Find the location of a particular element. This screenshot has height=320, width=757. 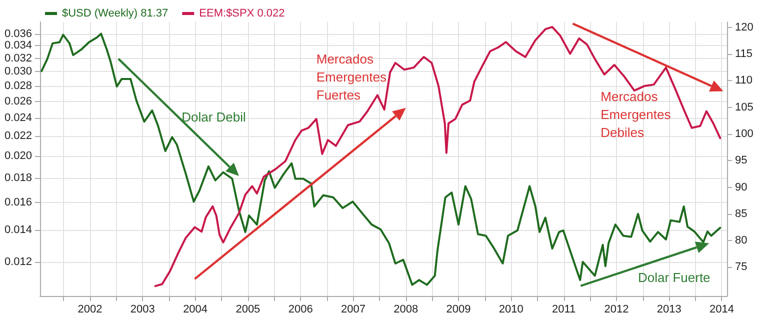

y-tick-label: 0.016 is located at coordinates (18, 202).